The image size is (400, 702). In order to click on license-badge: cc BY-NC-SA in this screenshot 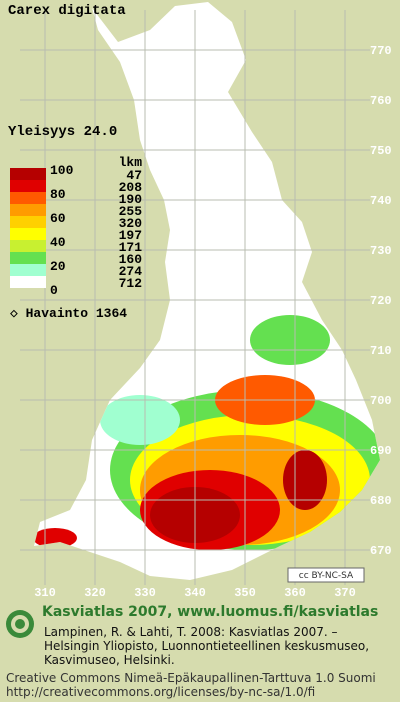, I will do `click(326, 576)`.